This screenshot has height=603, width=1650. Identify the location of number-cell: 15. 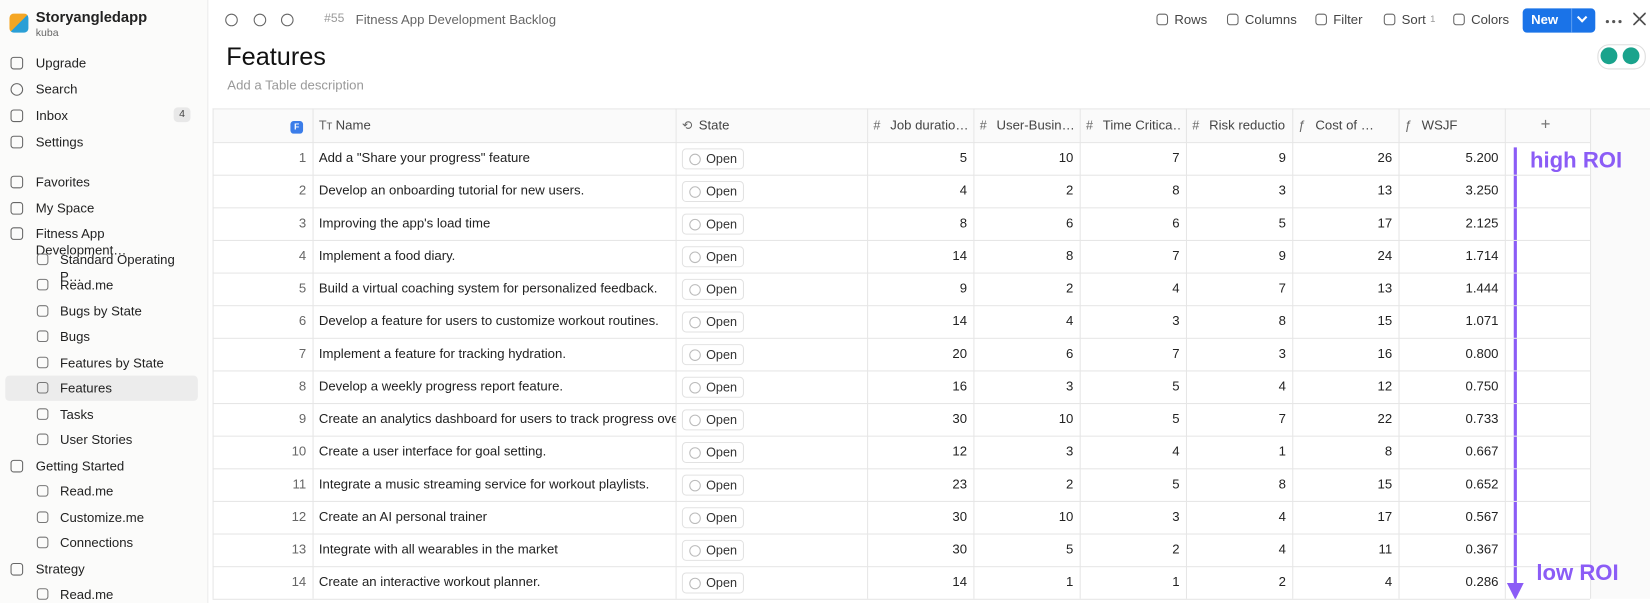
(1345, 484).